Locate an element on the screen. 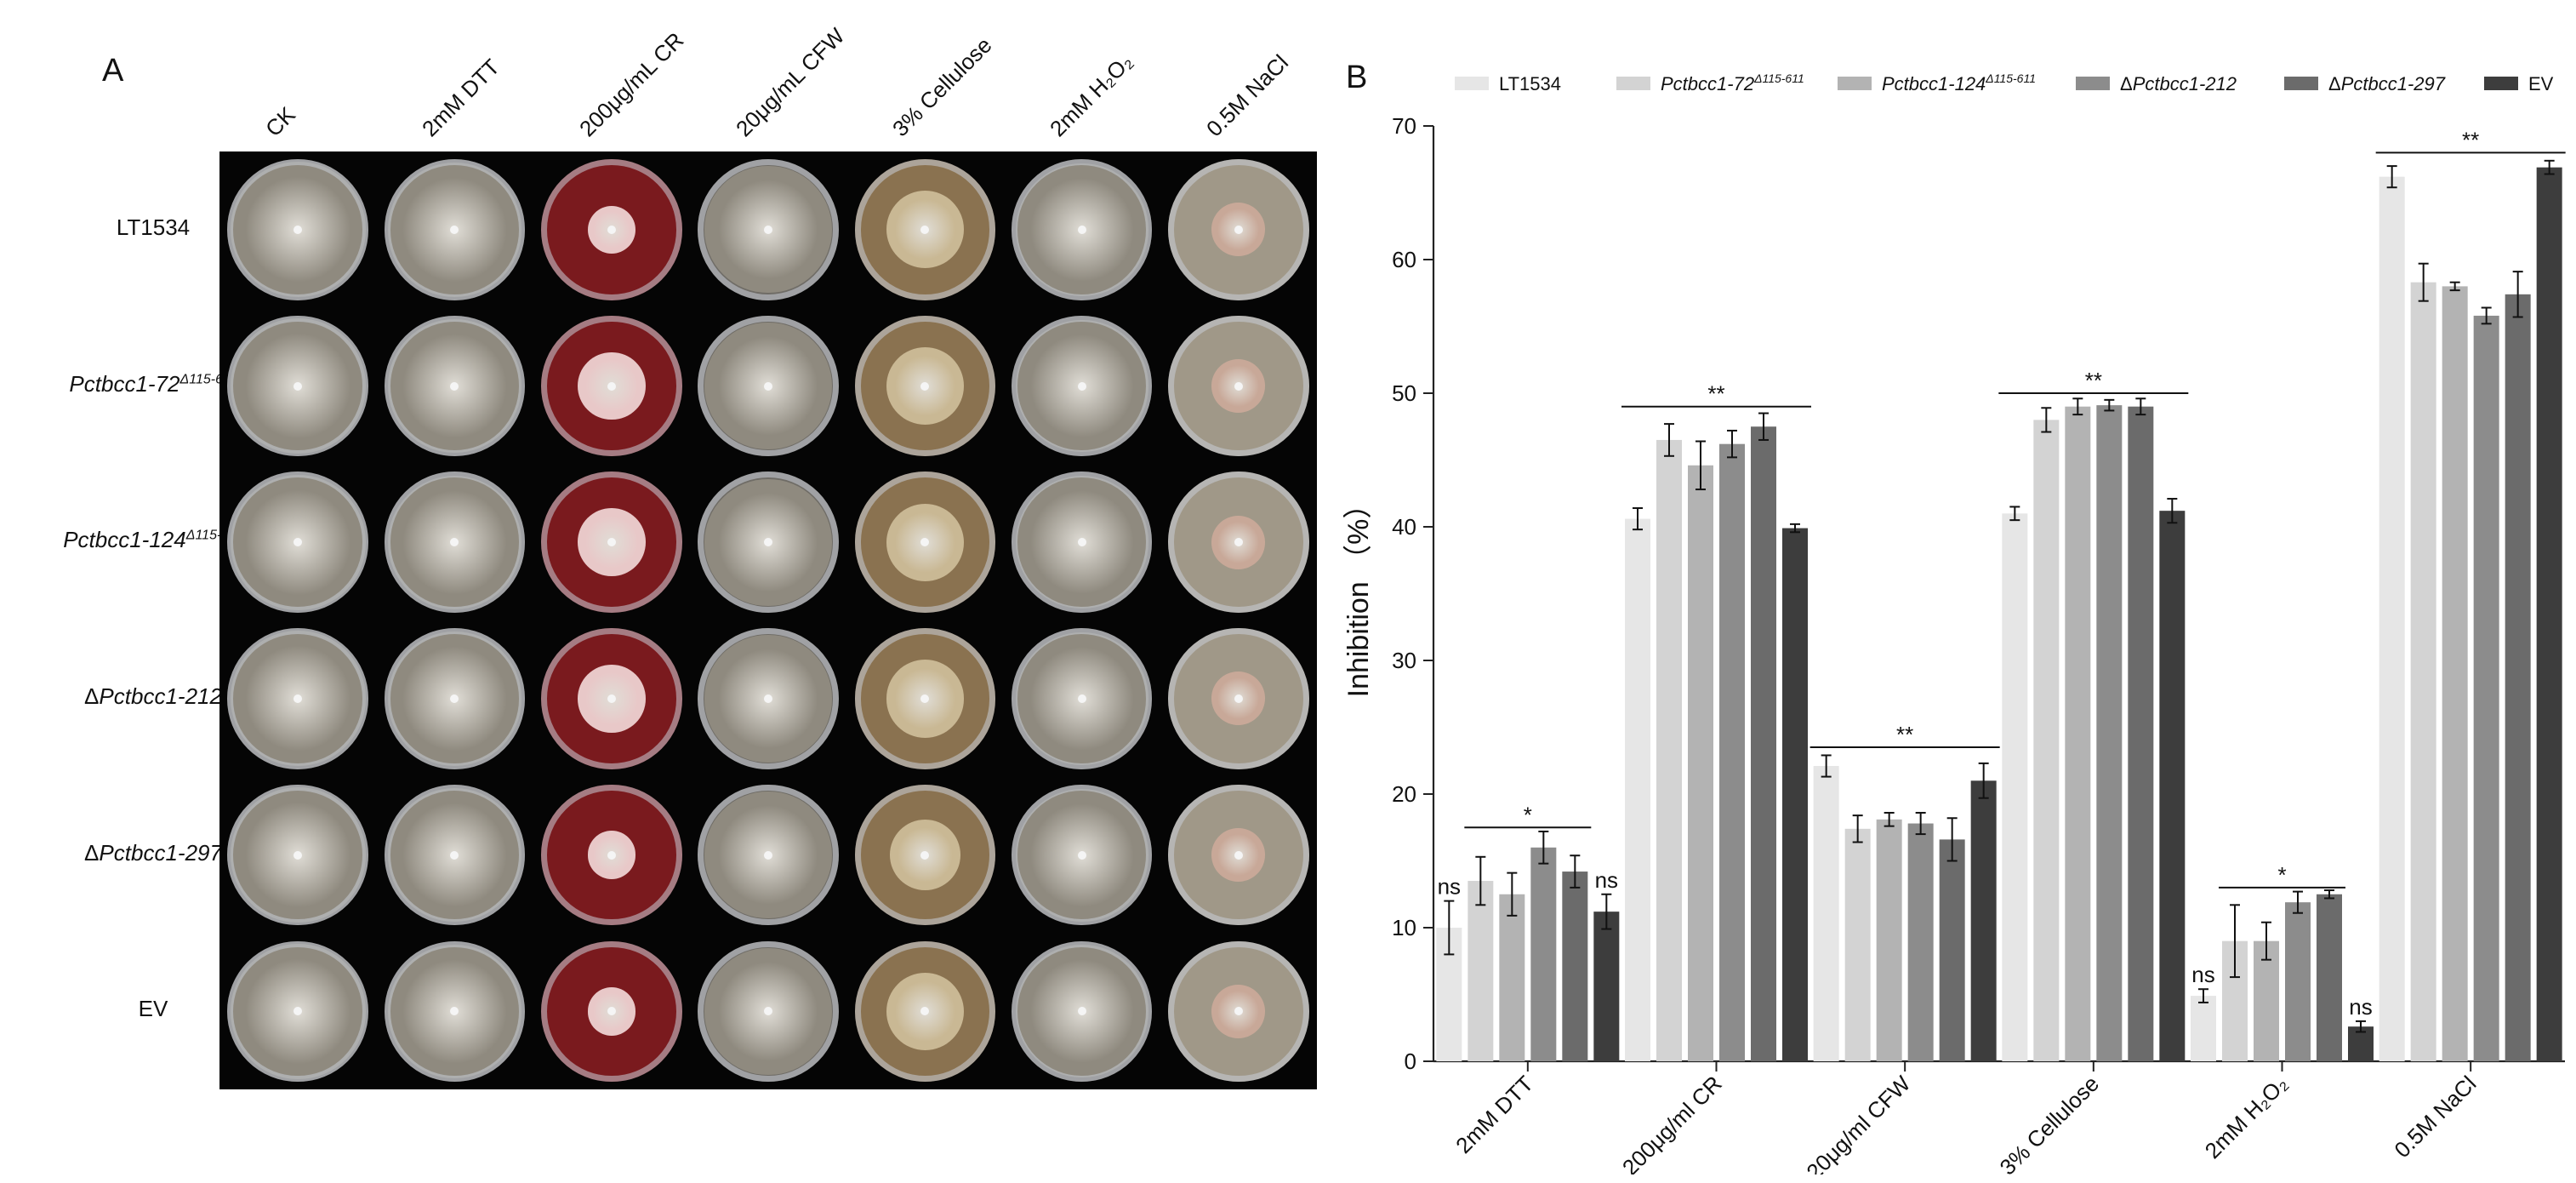 Image resolution: width=2576 pixels, height=1183 pixels. row-label: ΔPctbcc1-297 is located at coordinates (153, 853).